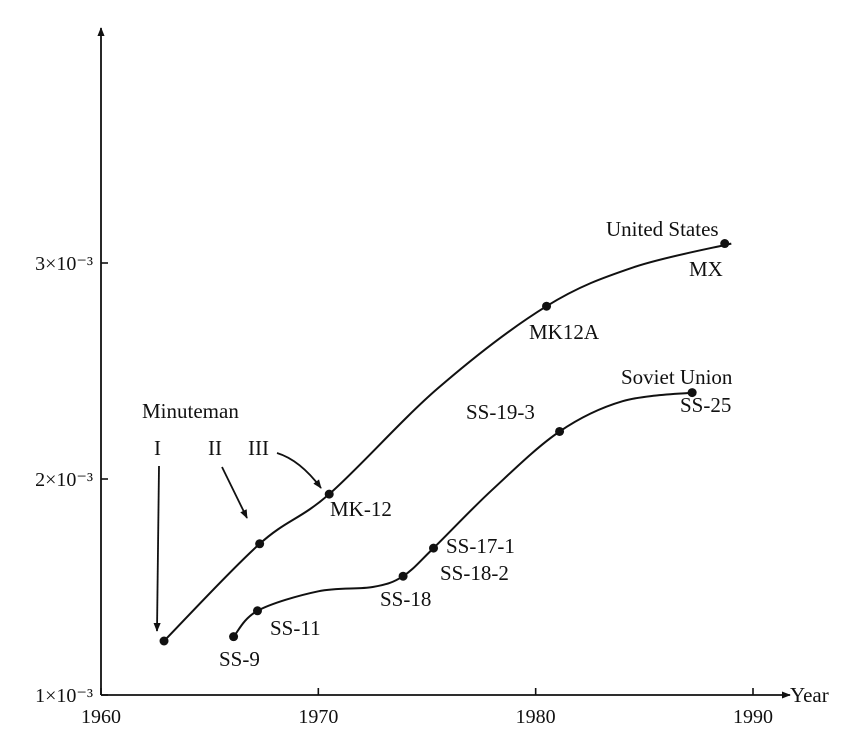 This screenshot has width=855, height=747. I want to click on series-name-united-states: United States, so click(662, 229).